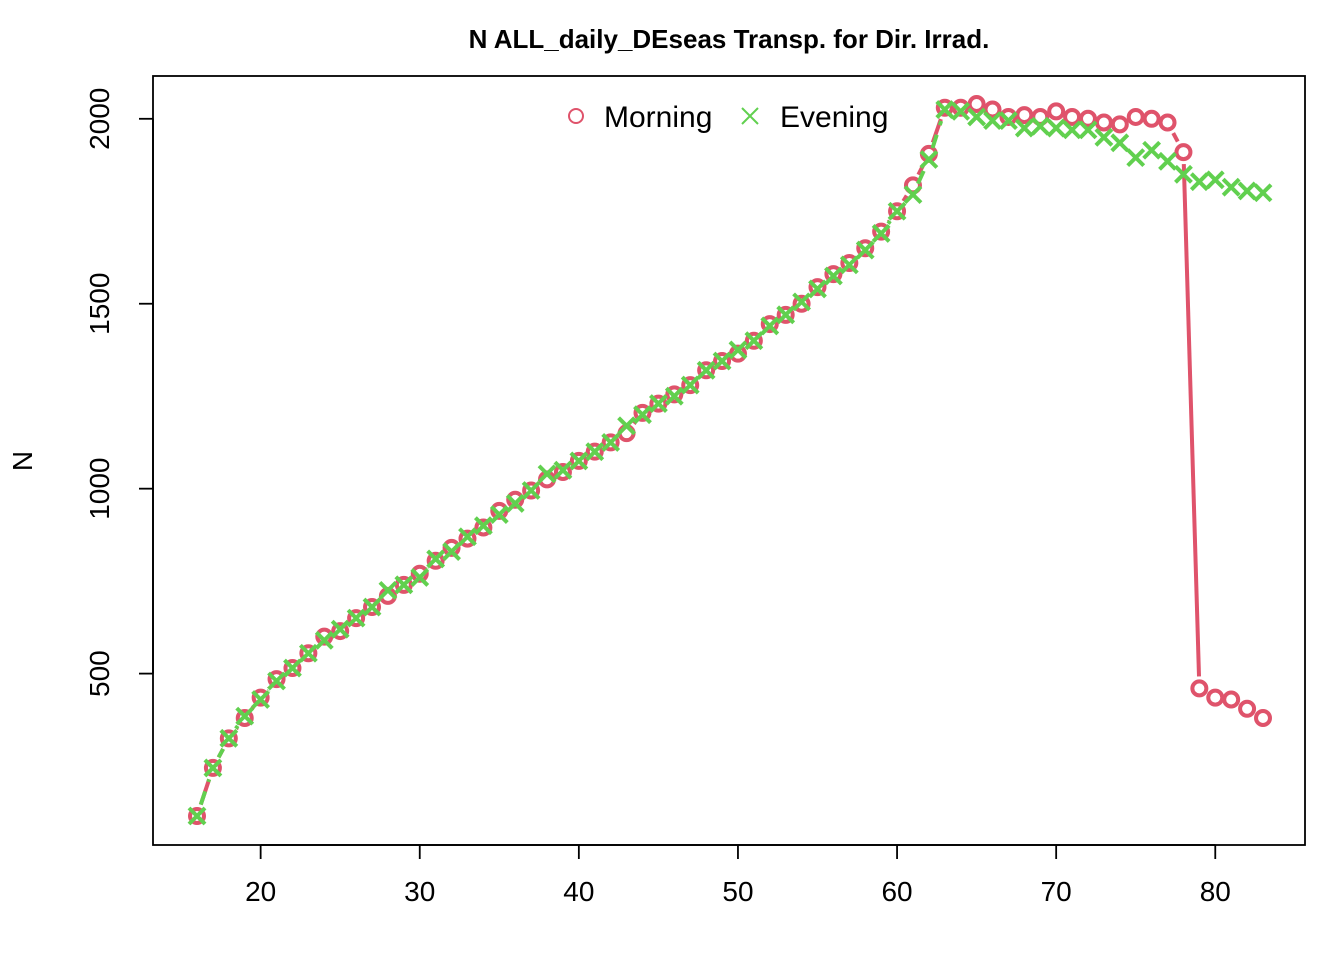  I want to click on y-axis-label: N, so click(22, 461).